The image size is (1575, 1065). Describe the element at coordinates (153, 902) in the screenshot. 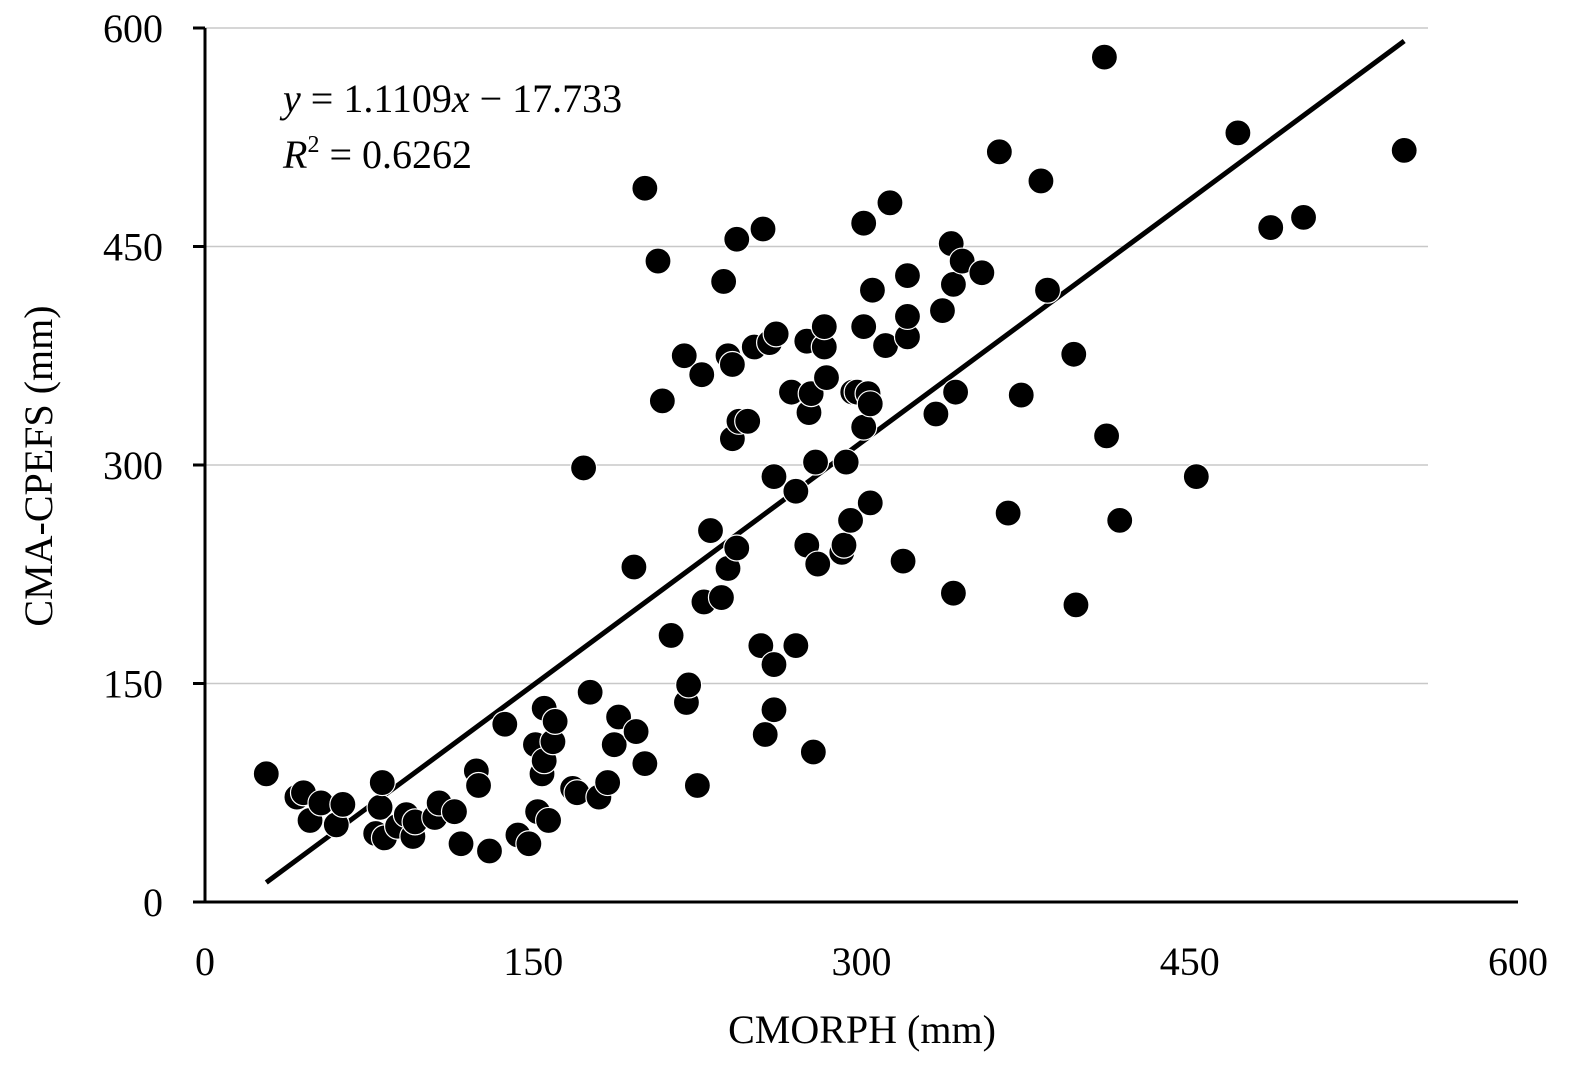

I see `y-tick-label-0: 0` at that location.